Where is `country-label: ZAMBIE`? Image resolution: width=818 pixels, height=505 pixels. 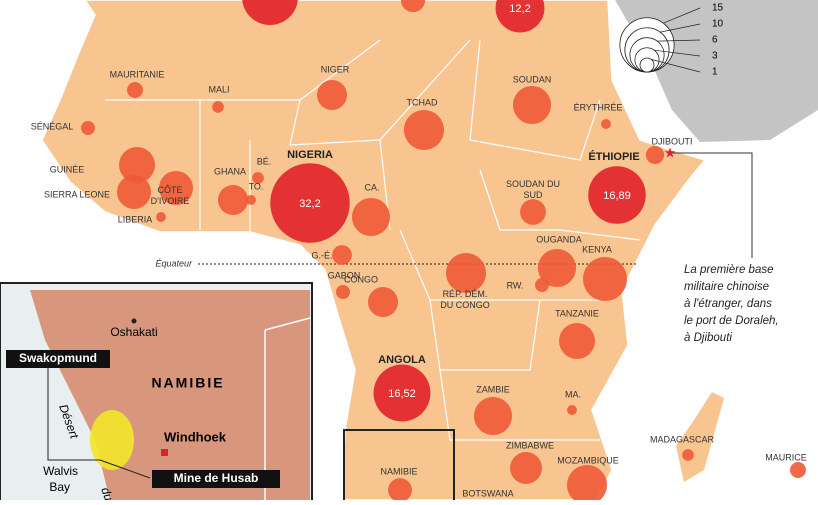
country-label: ZAMBIE is located at coordinates (493, 389).